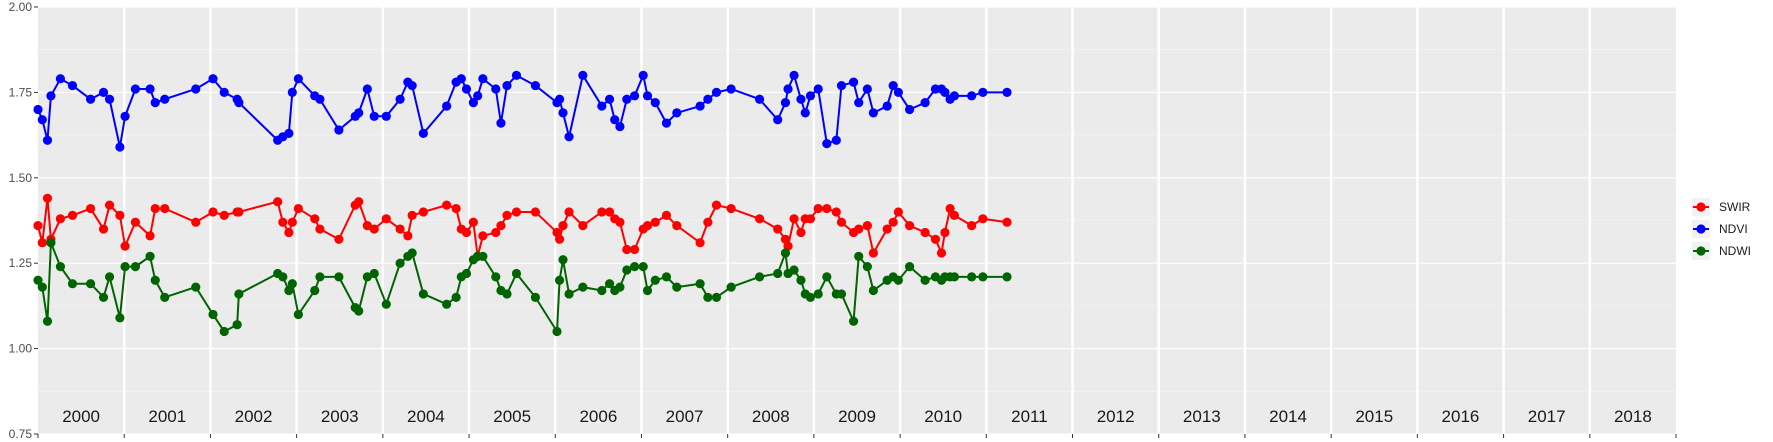 The image size is (1773, 442). Describe the element at coordinates (21, 349) in the screenshot. I see `y-tick-label: 1.00` at that location.